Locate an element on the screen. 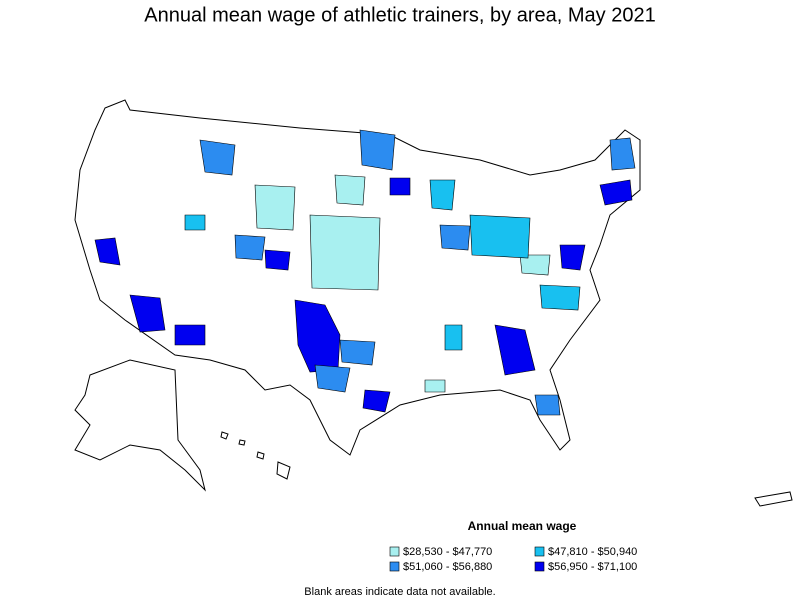  legend-label: $47,810 - $50,940 is located at coordinates (592, 552).